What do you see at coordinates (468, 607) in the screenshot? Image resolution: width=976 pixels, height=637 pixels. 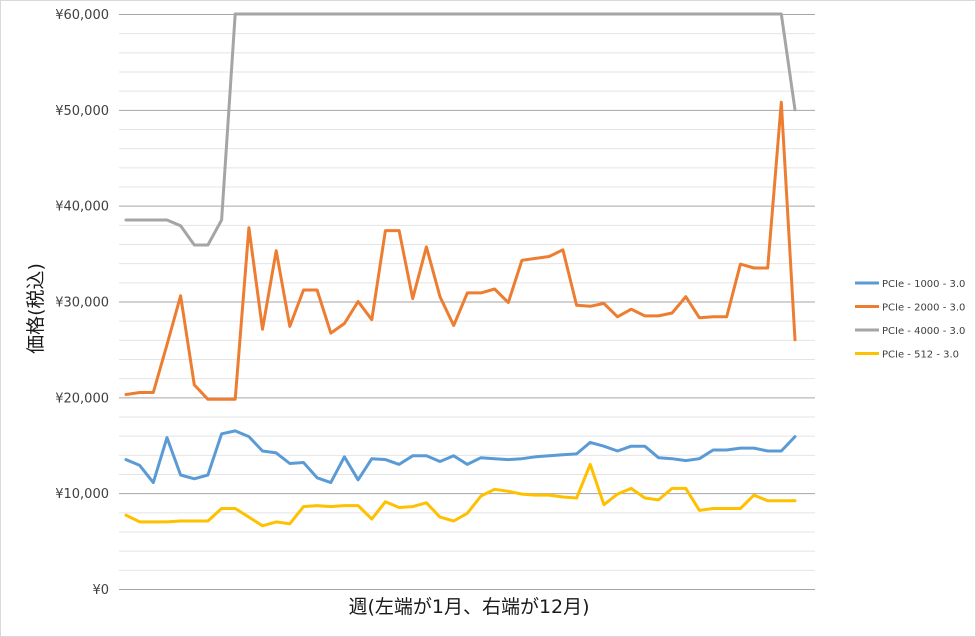 I see `x-axis-title: 週(左端が1月、右端が12月)` at bounding box center [468, 607].